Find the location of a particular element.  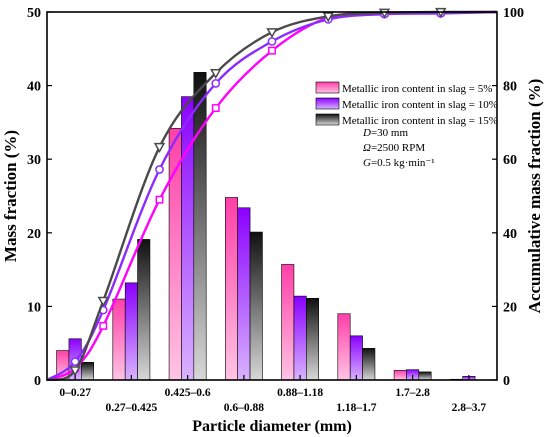

x-tick-label-7: 2.8–3.7 is located at coordinates (469, 408).